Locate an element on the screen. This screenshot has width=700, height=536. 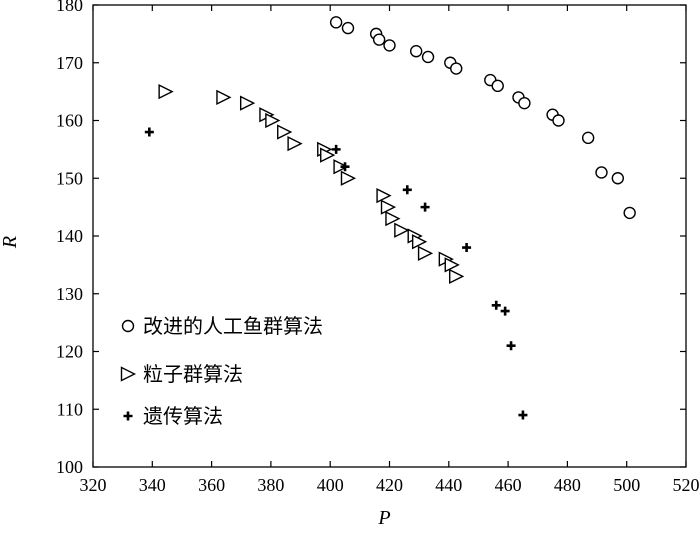
legend-marker-plus is located at coordinates (128, 416).